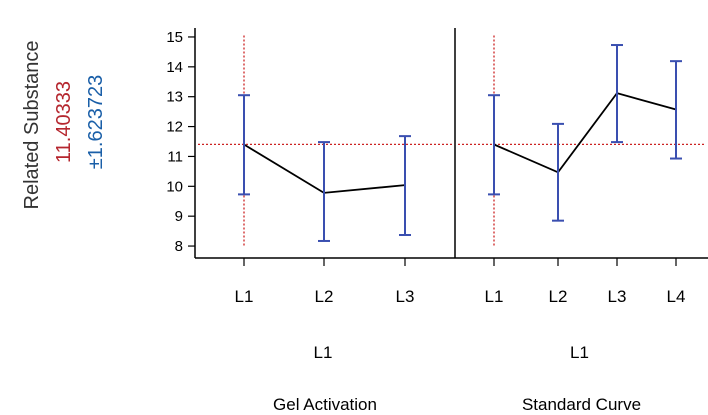 The image size is (708, 415). Describe the element at coordinates (585, 133) in the screenshot. I see `response-line` at that location.